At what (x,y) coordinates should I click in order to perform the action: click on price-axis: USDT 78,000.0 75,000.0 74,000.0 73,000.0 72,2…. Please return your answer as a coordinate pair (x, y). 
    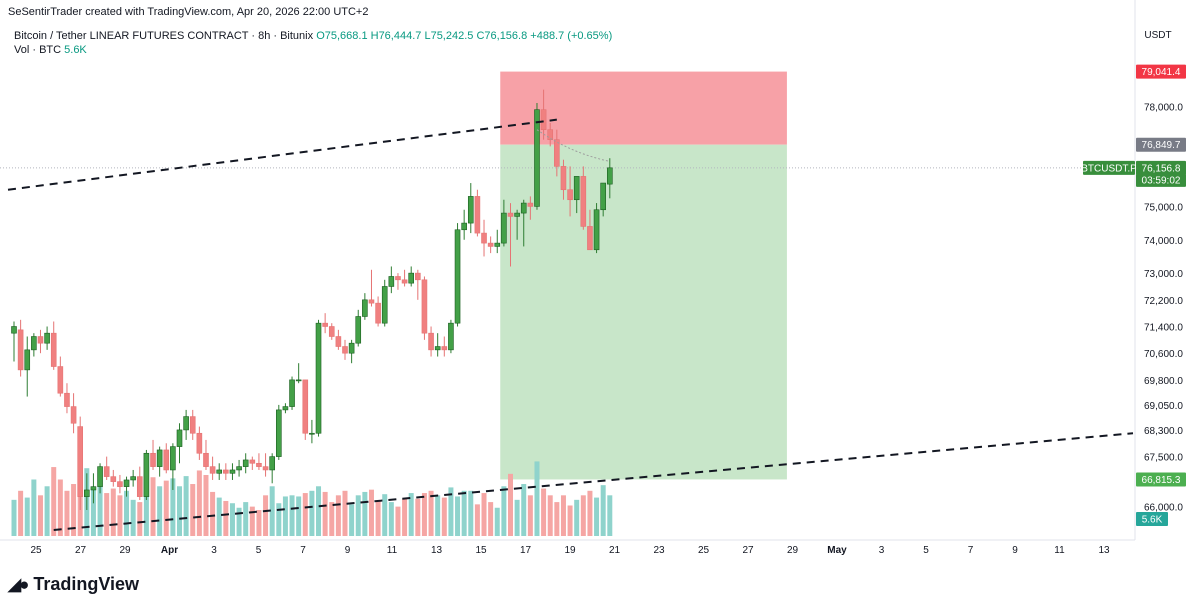
    Looking at the image, I should click on (1158, 270).